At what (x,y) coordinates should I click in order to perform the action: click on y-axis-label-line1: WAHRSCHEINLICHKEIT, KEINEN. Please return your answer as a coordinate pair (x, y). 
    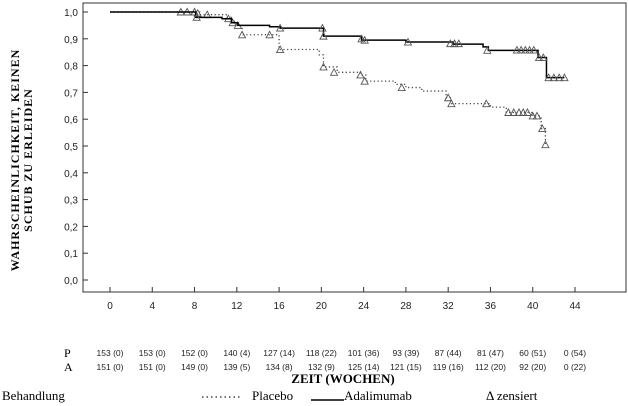
    Looking at the image, I should click on (15, 160).